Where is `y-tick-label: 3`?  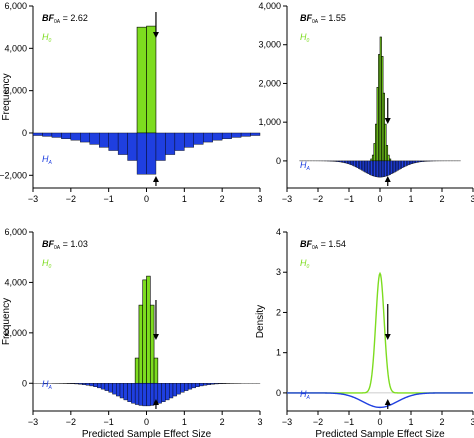
y-tick-label: 3 is located at coordinates (278, 272).